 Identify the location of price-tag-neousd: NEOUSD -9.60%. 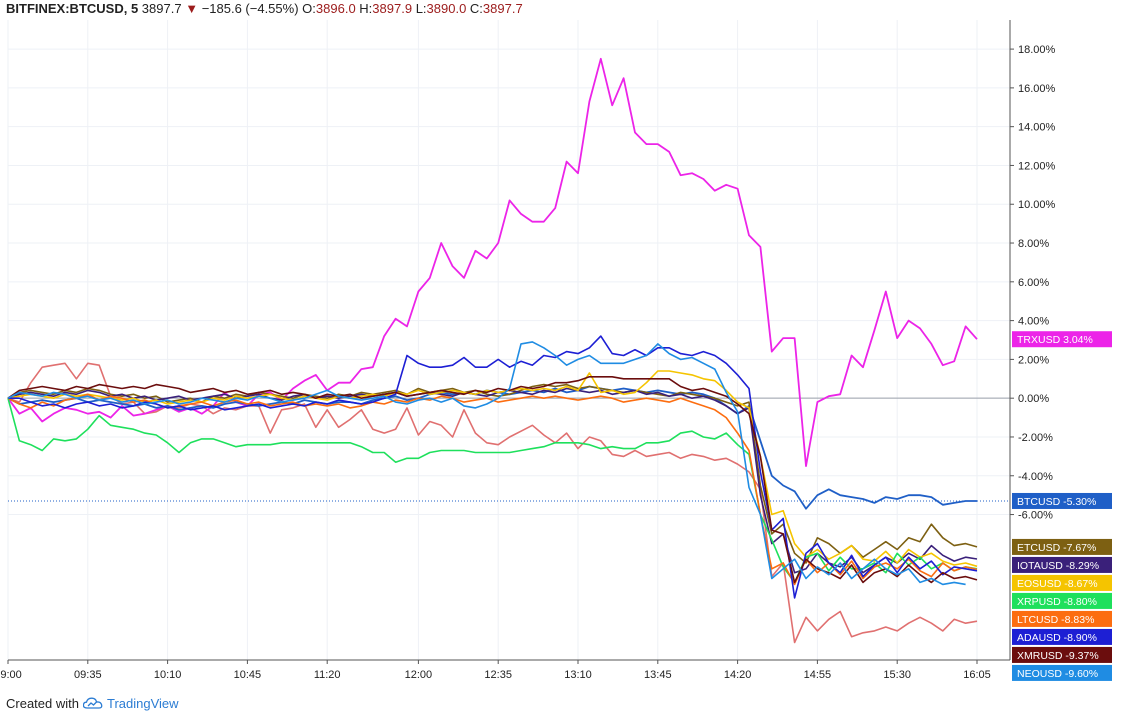
(1062, 672).